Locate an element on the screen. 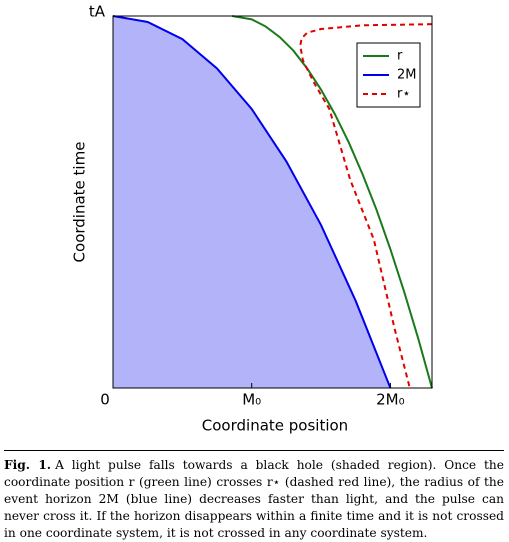 The width and height of the screenshot is (509, 542). y-axis-label: Coordinate time is located at coordinates (80, 202).